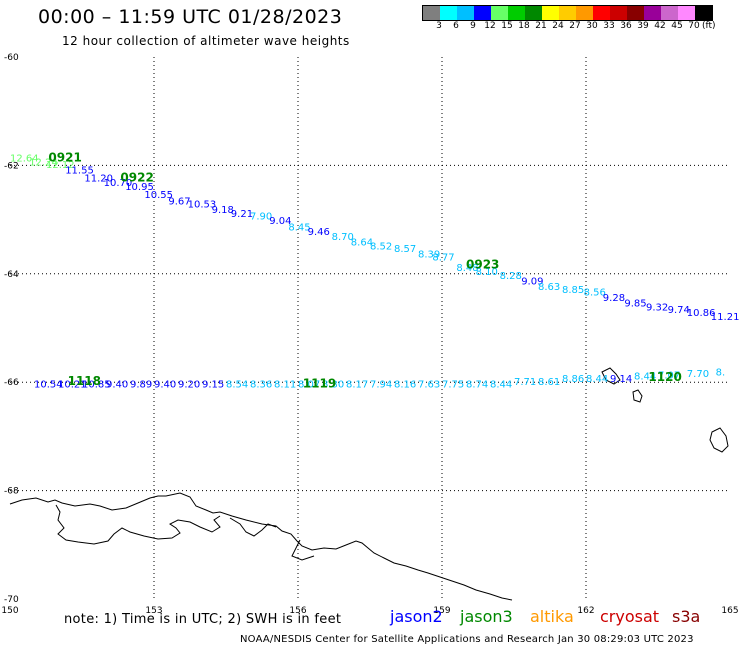  I want to click on lon-tick-label: 159, so click(441, 611).